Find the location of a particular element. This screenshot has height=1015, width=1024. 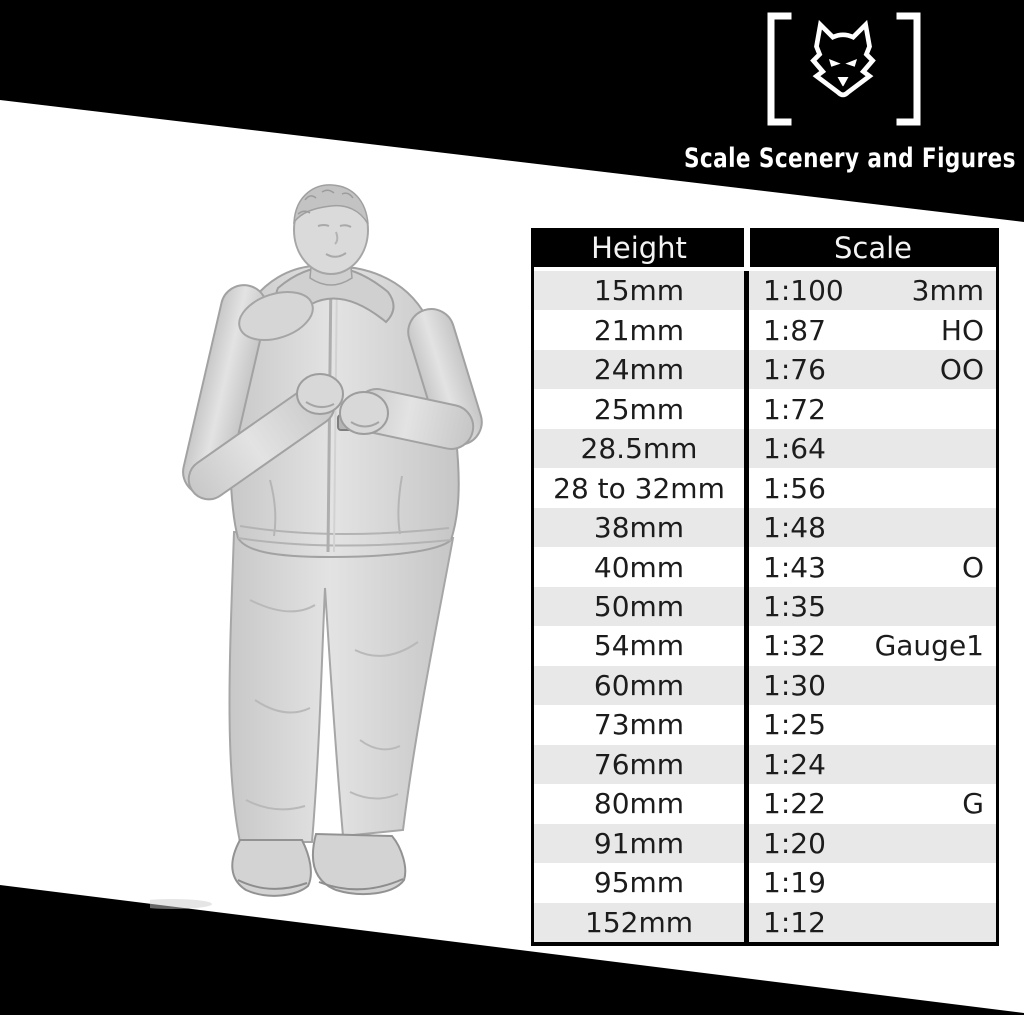

table-row: 15mm 1:100 3mm is located at coordinates (765, 291).